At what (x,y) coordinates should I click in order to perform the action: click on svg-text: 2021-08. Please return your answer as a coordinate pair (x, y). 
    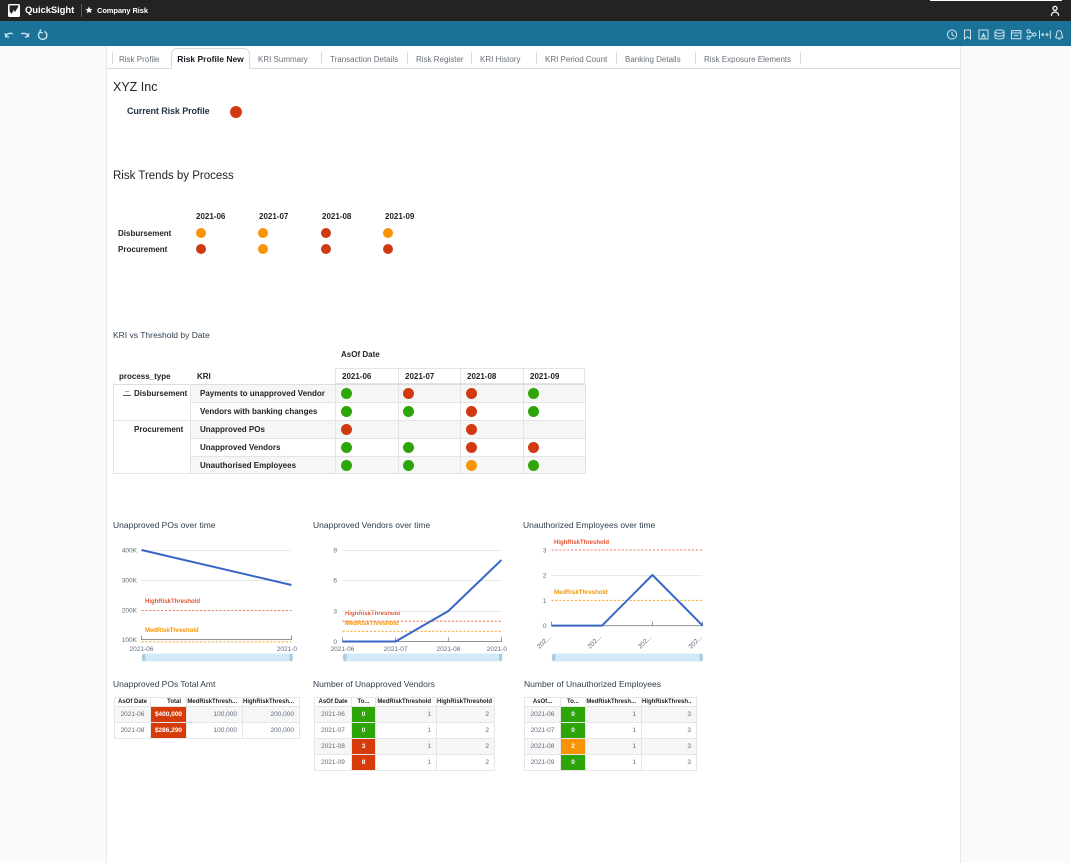
    Looking at the image, I should click on (448, 649).